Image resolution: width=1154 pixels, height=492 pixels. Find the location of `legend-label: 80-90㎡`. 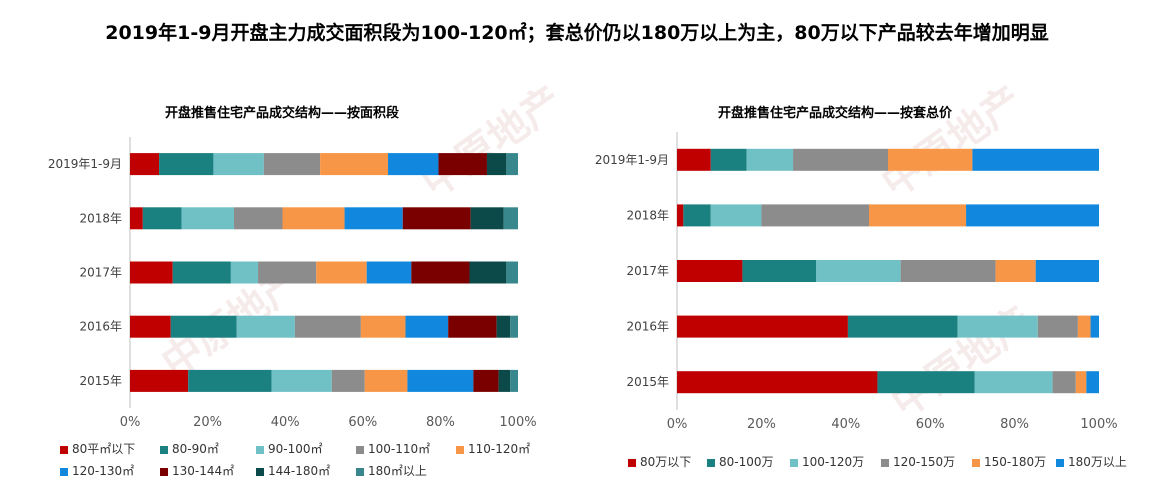

legend-label: 80-90㎡ is located at coordinates (195, 449).